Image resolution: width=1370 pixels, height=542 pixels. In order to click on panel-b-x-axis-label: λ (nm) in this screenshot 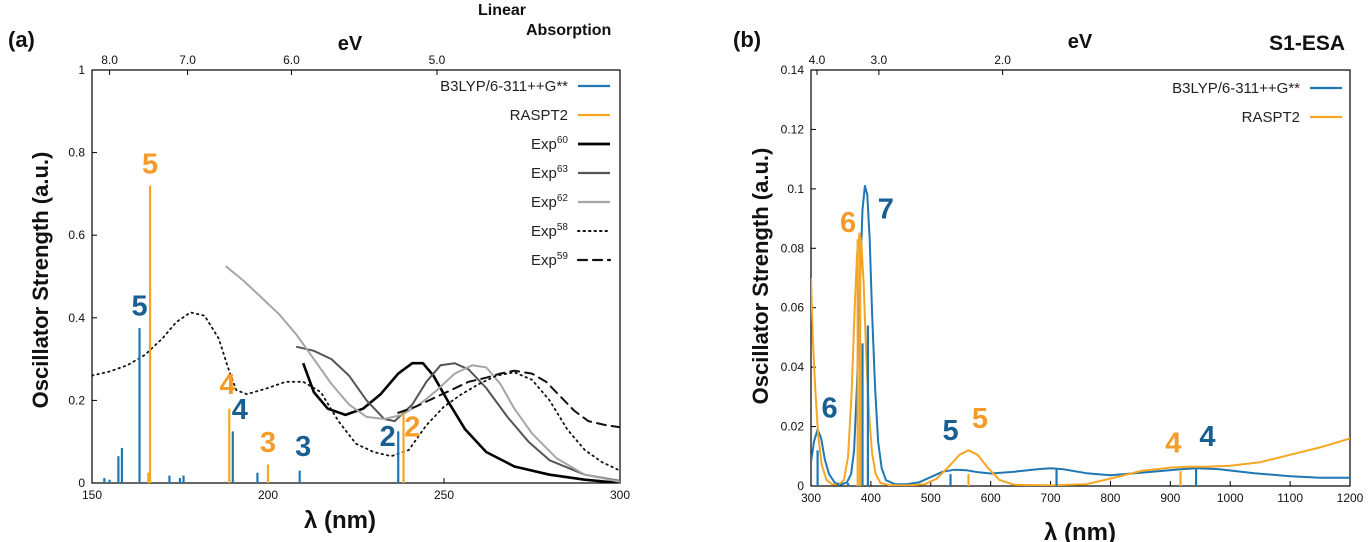, I will do `click(1080, 530)`.